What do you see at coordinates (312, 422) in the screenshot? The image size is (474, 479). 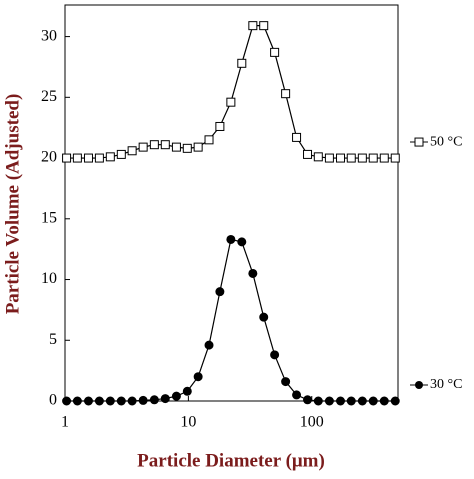 I see `x-tick-label: 100` at bounding box center [312, 422].